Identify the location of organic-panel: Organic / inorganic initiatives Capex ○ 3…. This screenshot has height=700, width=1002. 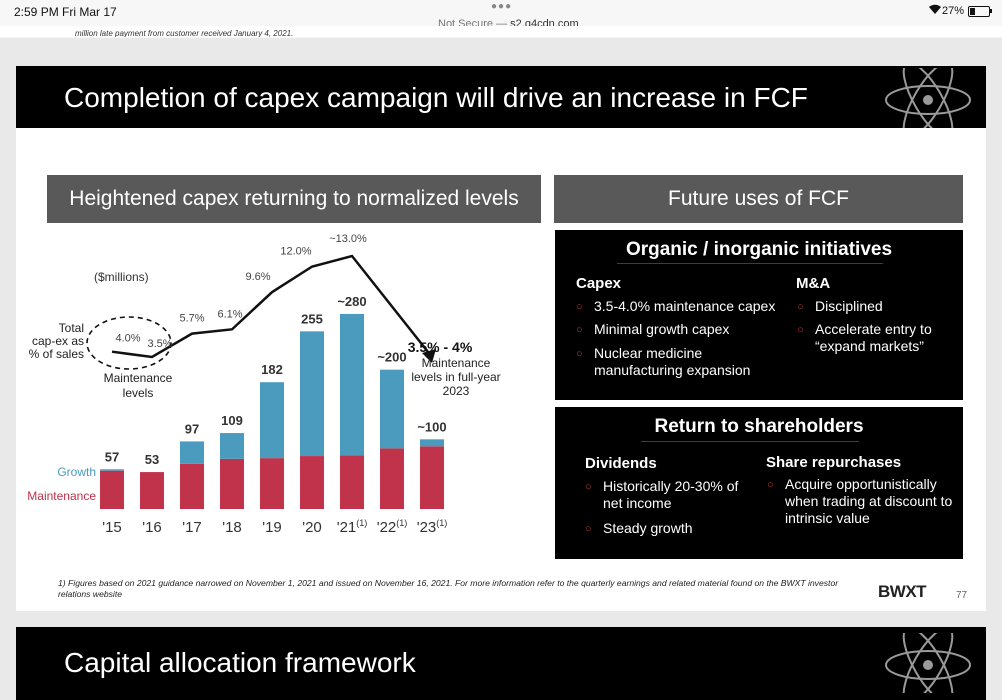
(759, 315).